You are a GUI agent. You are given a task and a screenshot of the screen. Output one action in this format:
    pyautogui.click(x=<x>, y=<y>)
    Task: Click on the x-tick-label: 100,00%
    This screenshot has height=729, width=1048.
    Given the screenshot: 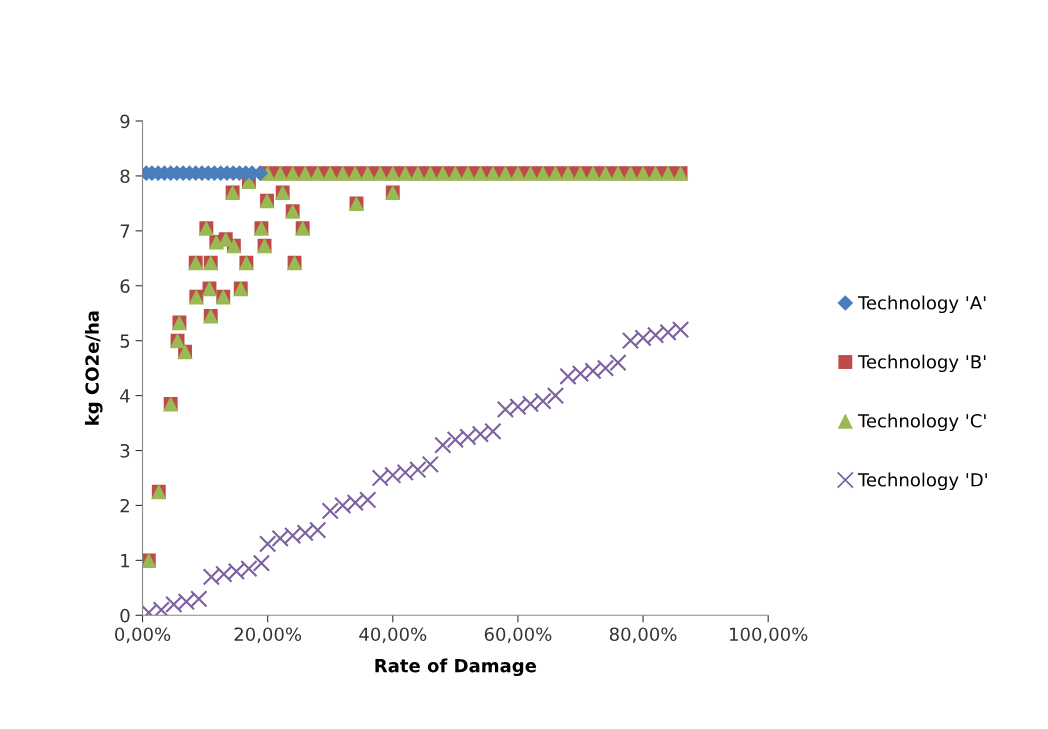 What is the action you would take?
    pyautogui.click(x=769, y=635)
    